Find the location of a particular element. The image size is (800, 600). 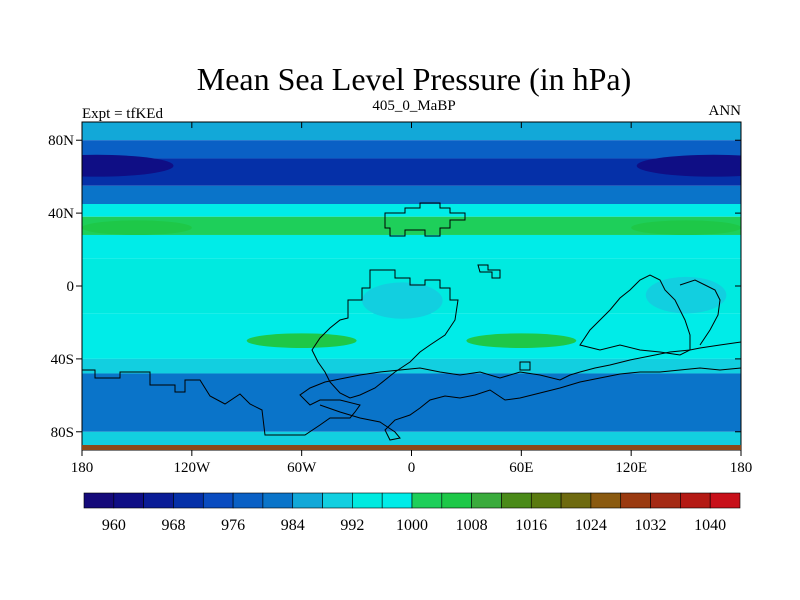

coastline-africa-east is located at coordinates (525, 366).